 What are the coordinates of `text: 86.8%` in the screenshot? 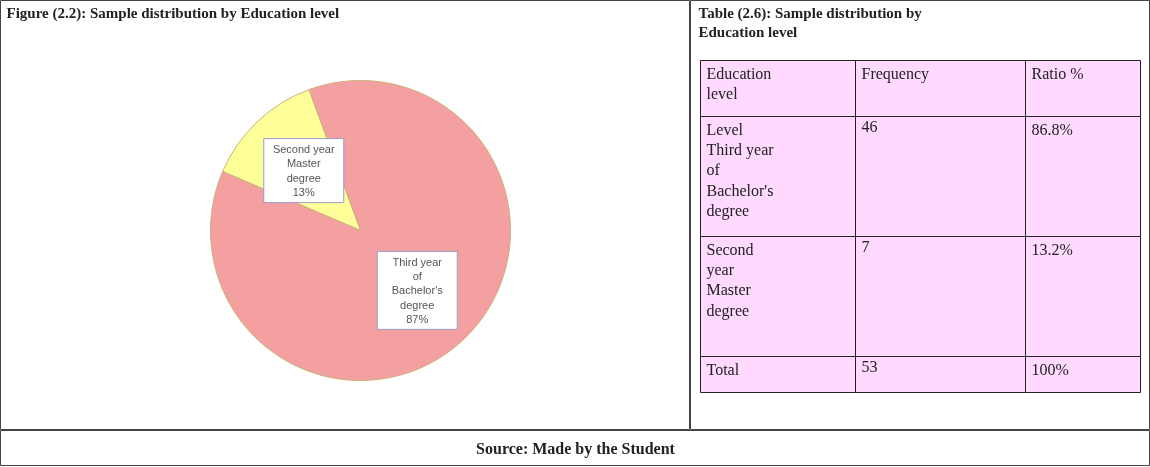 It's located at (1052, 129).